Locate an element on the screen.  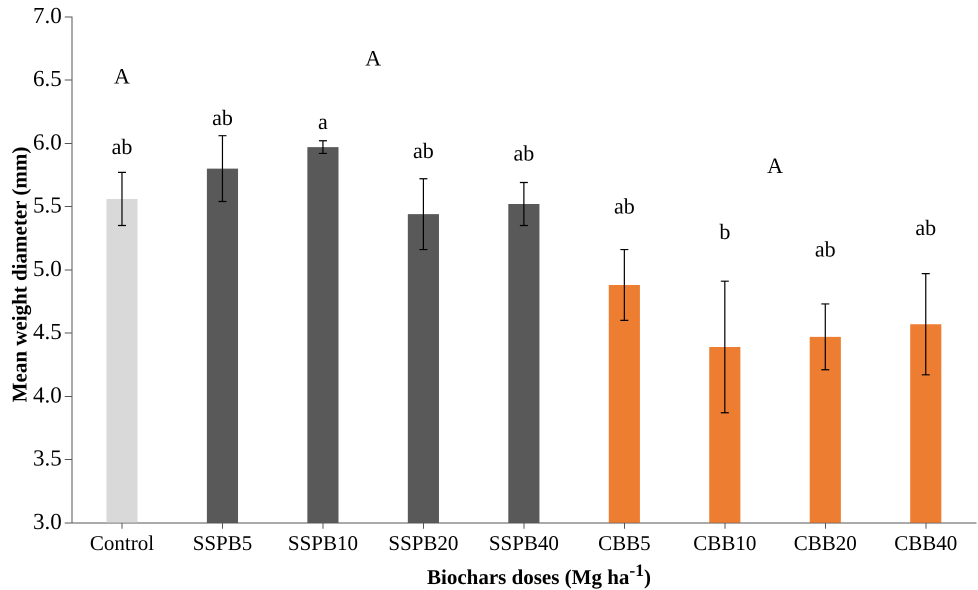
x-tick-label: CBB40 is located at coordinates (926, 542).